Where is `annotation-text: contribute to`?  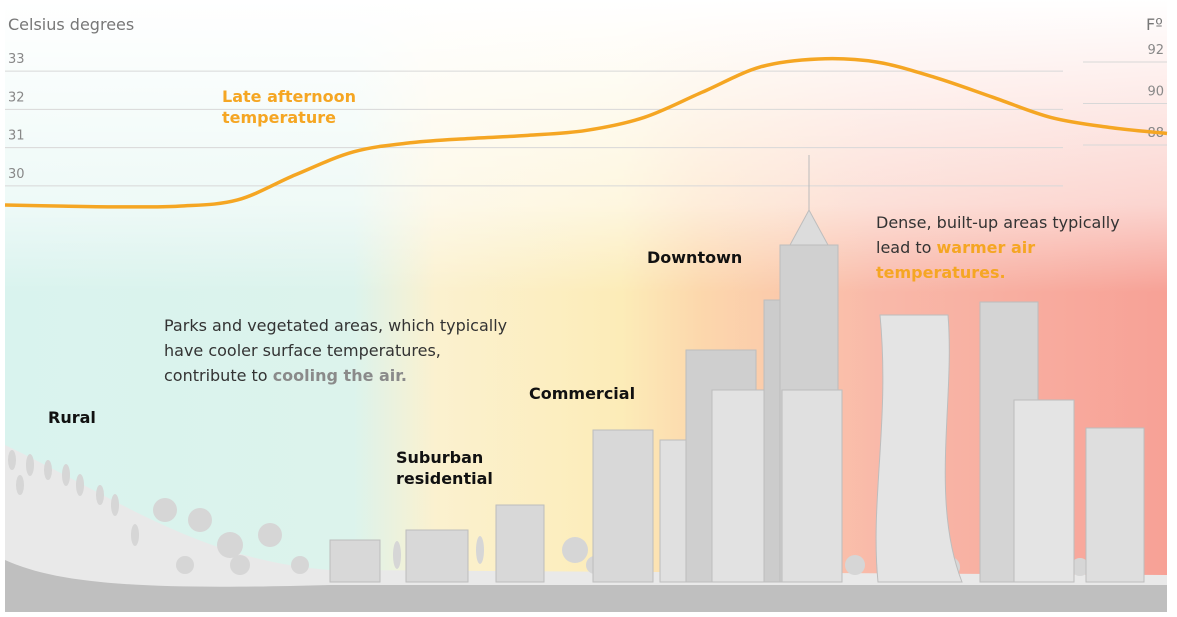
annotation-text: contribute to is located at coordinates (216, 375).